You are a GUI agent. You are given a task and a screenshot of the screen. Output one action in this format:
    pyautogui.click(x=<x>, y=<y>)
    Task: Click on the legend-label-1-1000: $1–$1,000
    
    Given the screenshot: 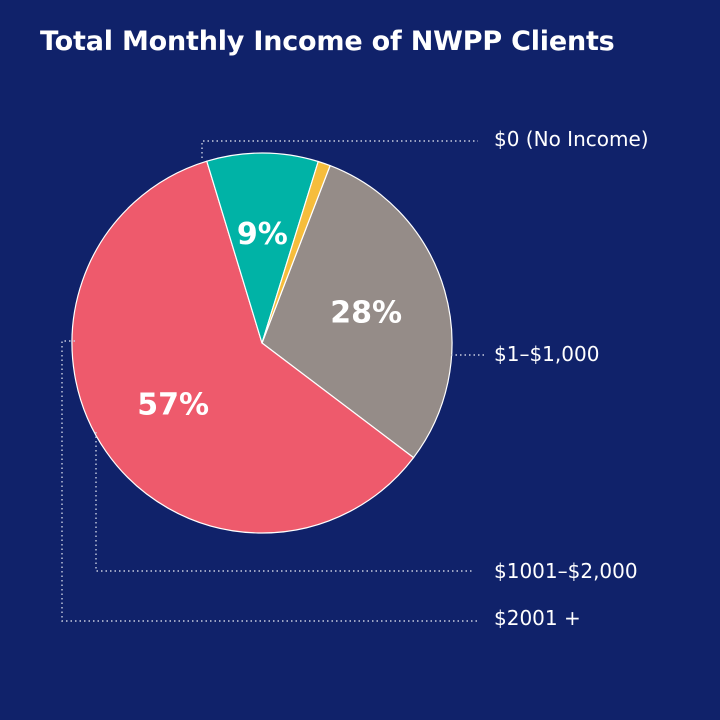 What is the action you would take?
    pyautogui.click(x=547, y=354)
    